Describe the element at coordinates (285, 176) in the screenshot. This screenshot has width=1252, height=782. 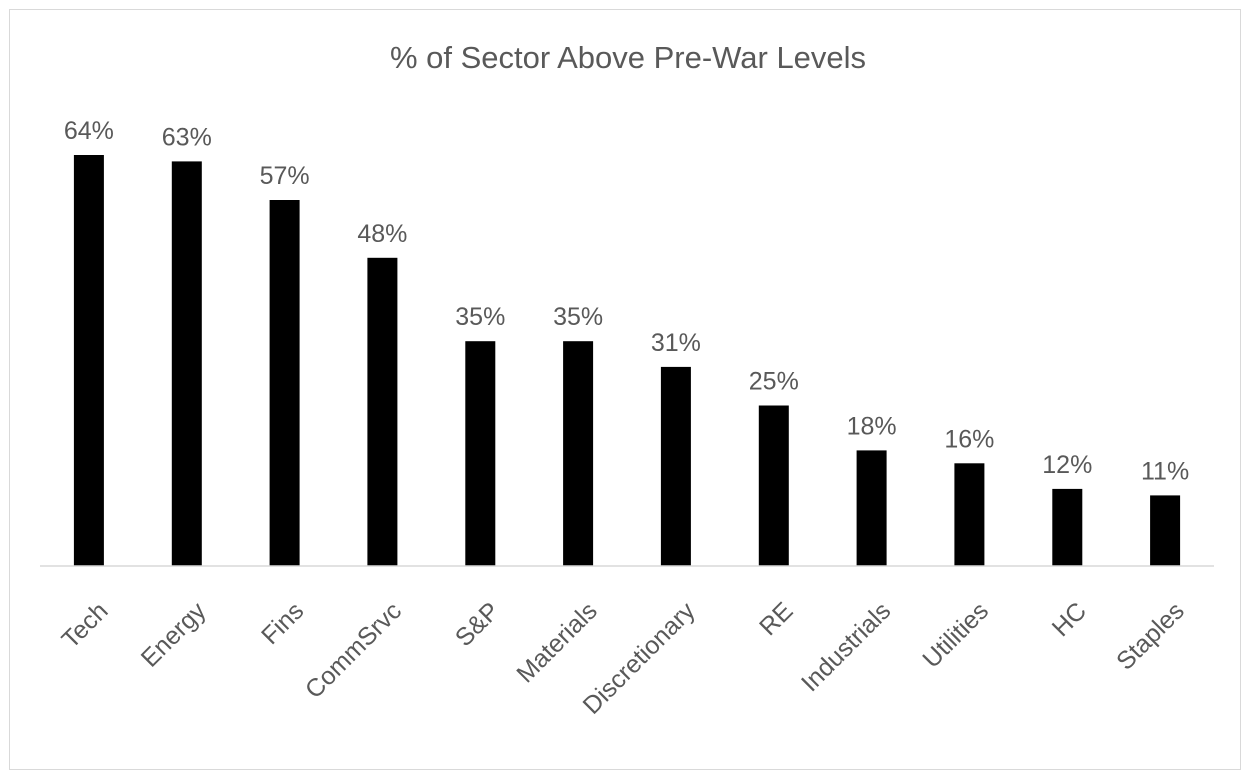
I see `value-label-2: 57%` at that location.